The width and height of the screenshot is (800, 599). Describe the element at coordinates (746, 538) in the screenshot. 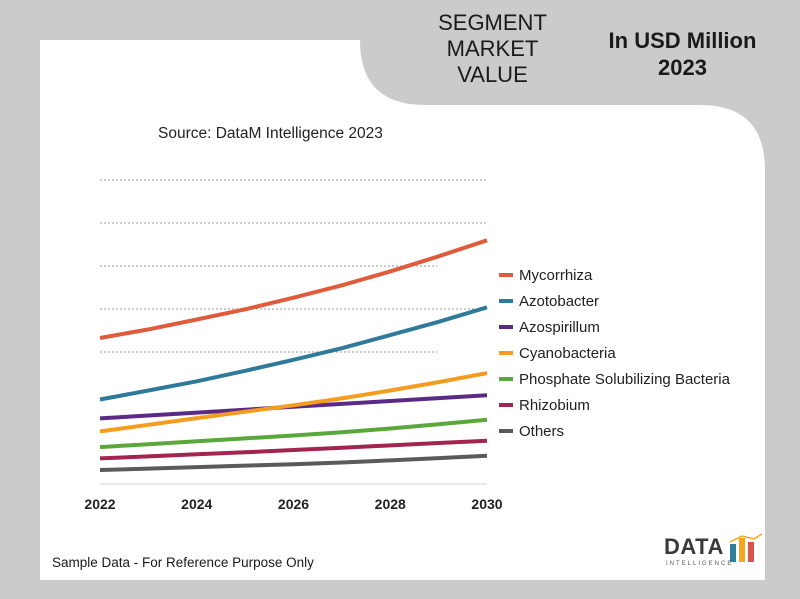

I see `logo-arrow` at that location.